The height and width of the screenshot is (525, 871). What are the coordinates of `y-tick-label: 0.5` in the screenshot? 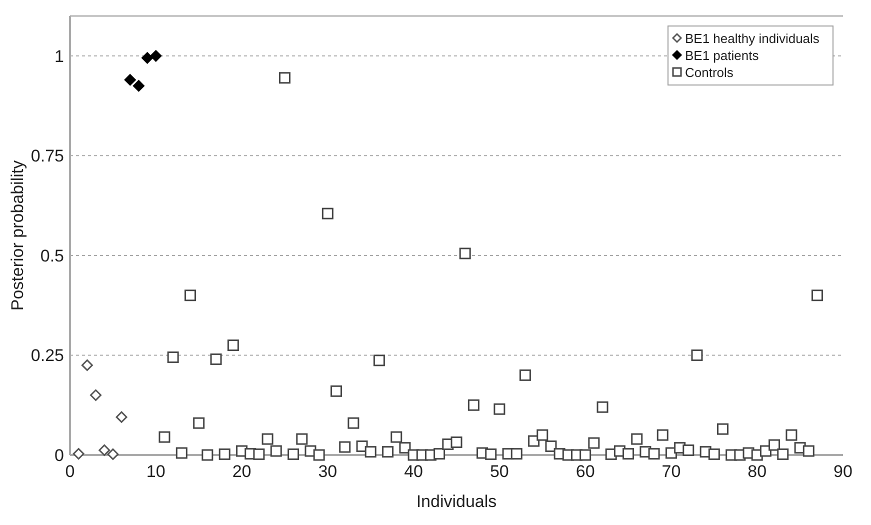 It's located at (52, 256).